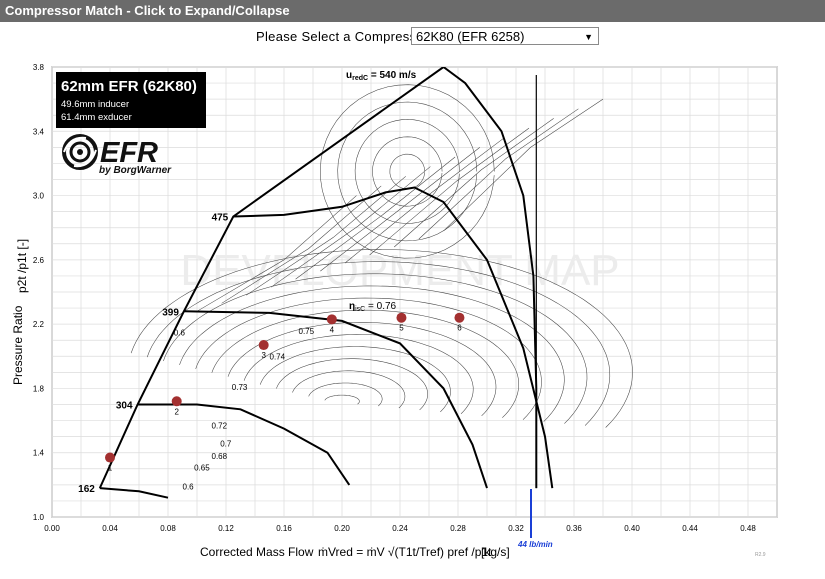 Image resolution: width=825 pixels, height=579 pixels. What do you see at coordinates (342, 528) in the screenshot?
I see `x-tick-label: 0.20` at bounding box center [342, 528].